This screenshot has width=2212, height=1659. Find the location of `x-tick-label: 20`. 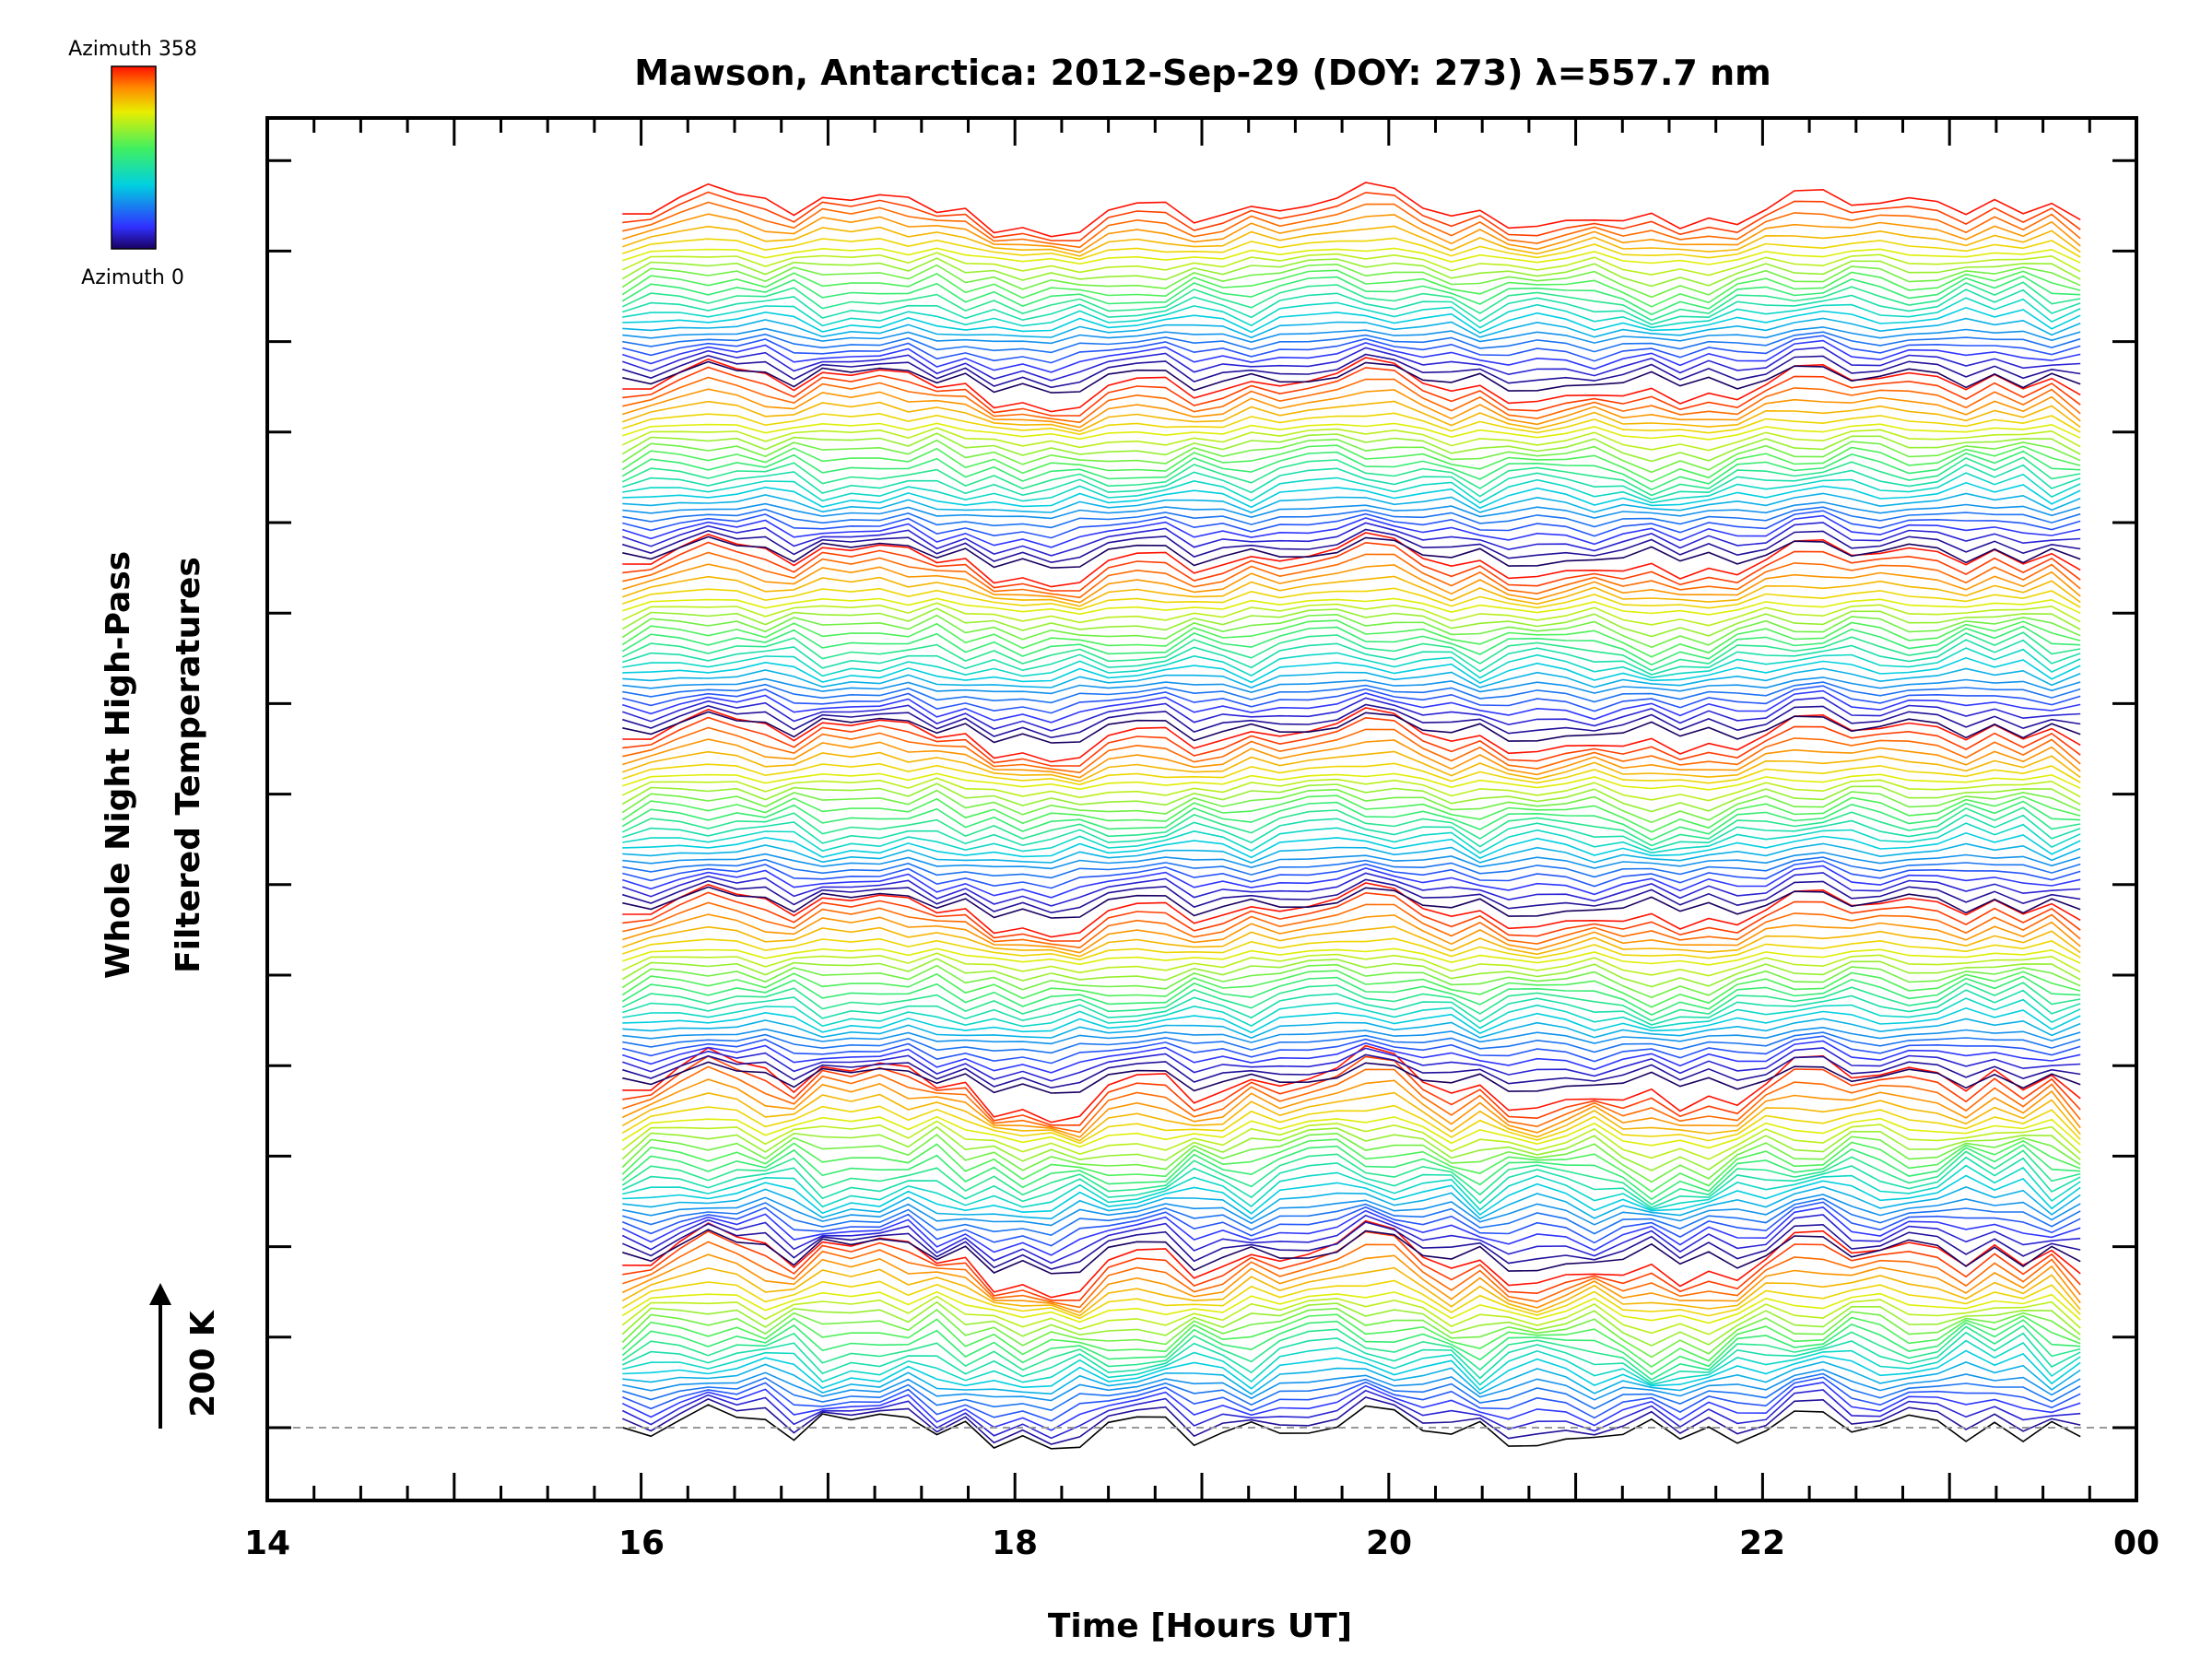

x-tick-label: 20 is located at coordinates (1389, 1543).